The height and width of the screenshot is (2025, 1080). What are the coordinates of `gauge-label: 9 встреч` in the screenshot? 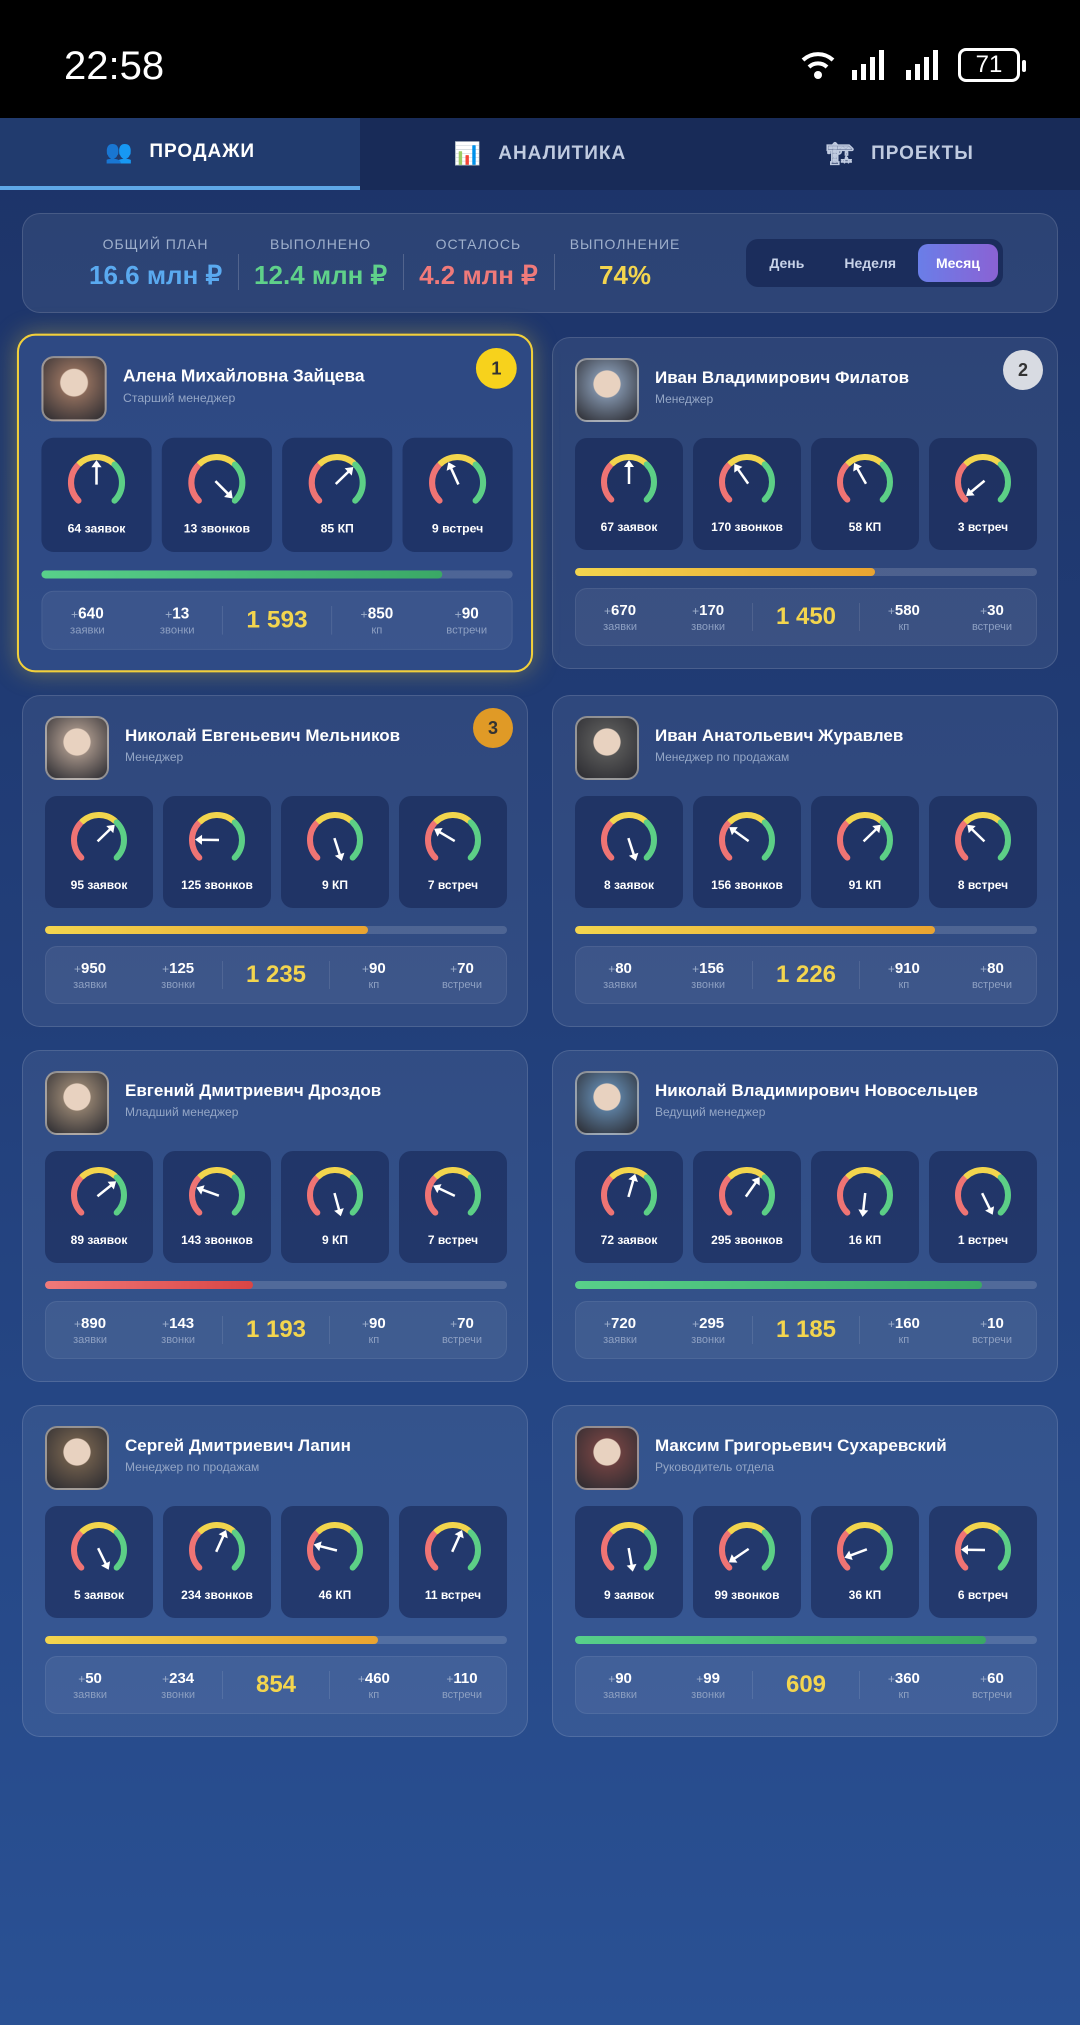 It's located at (457, 528).